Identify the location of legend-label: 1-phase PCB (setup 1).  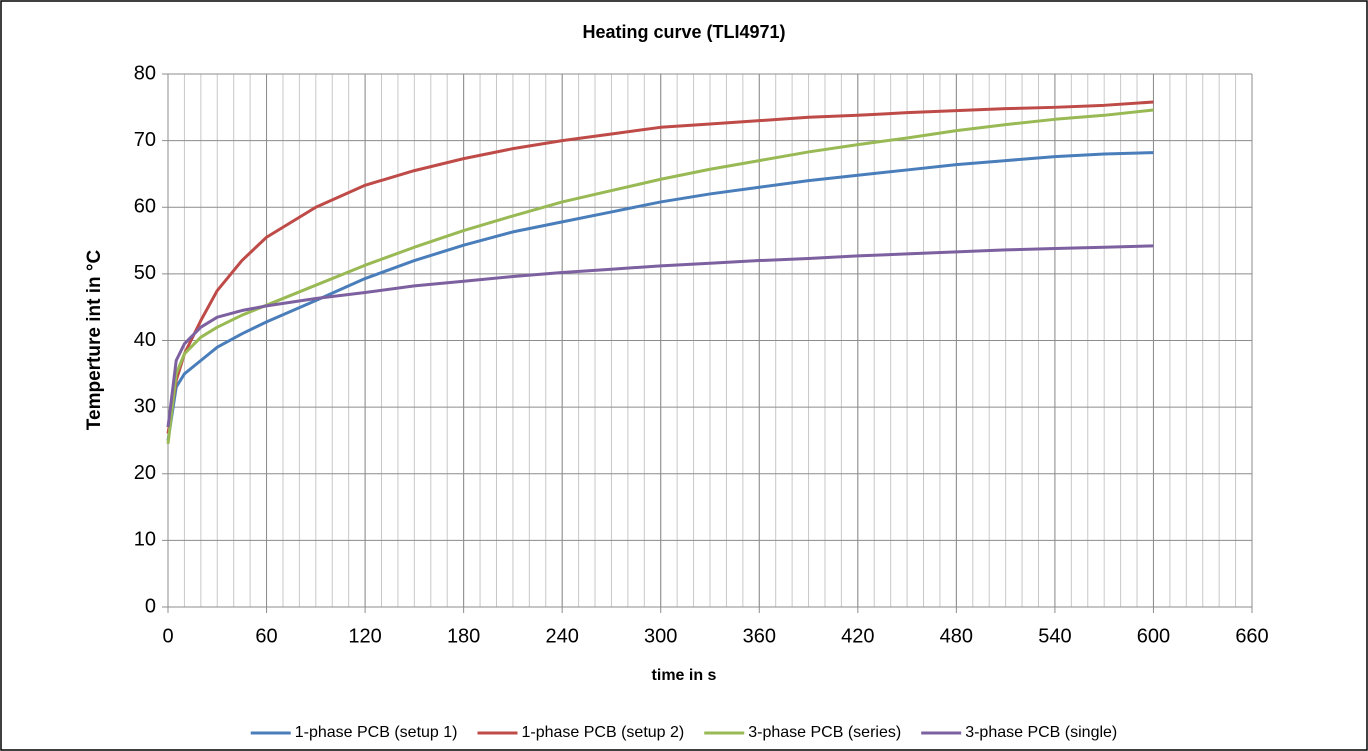
(376, 732).